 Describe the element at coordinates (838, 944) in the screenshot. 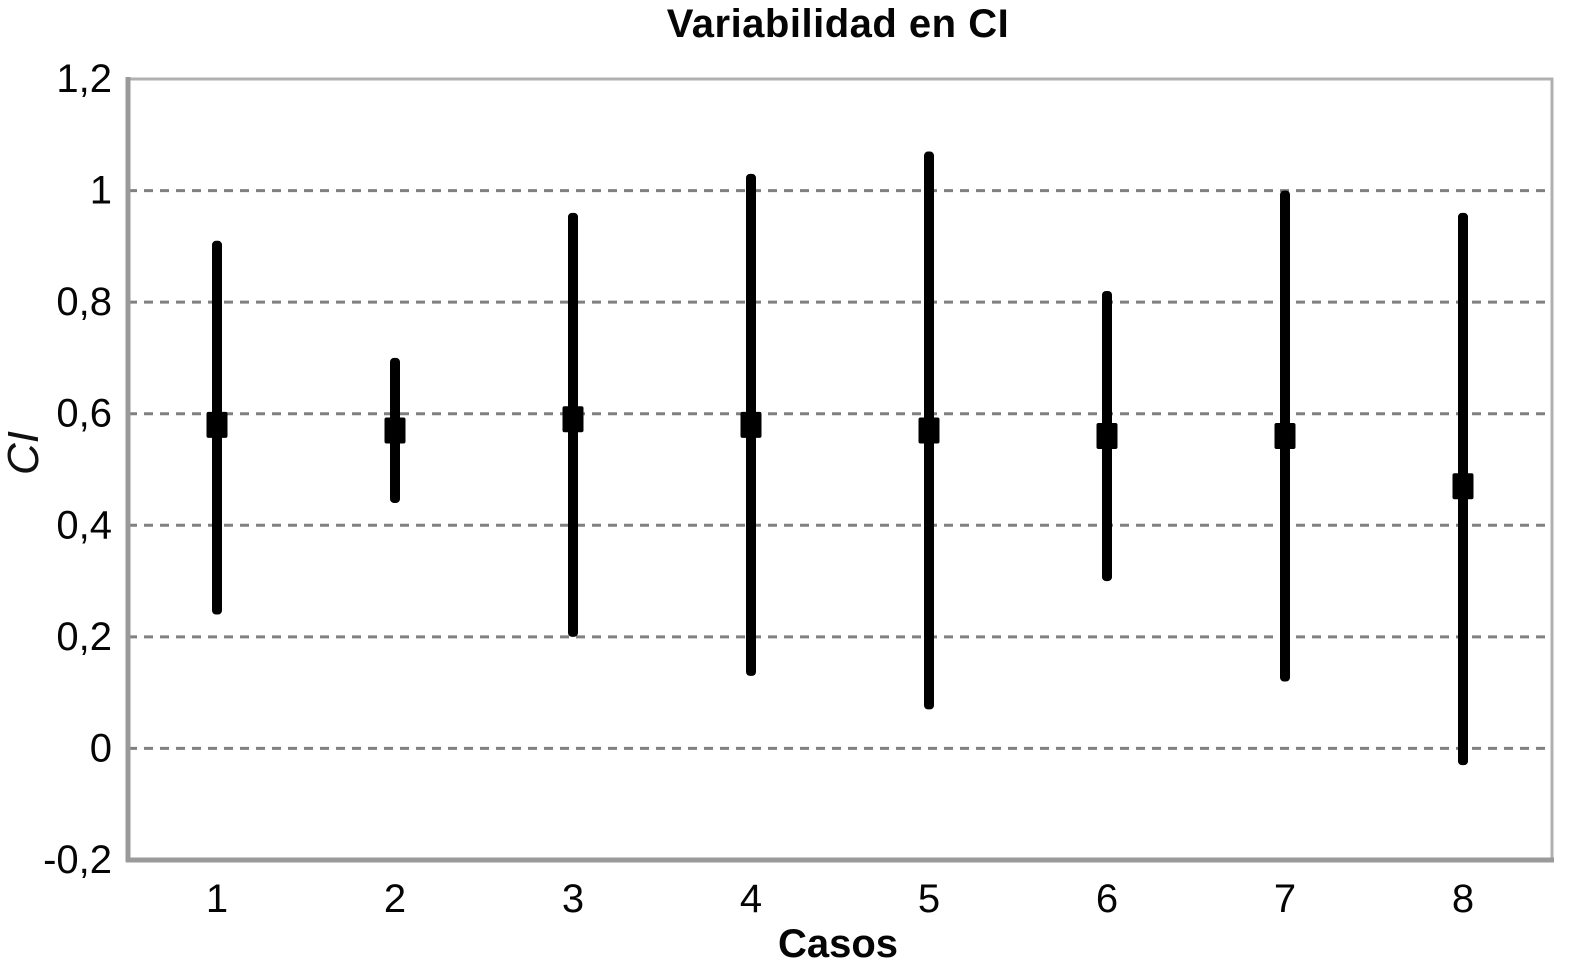

I see `x-axis-title: Casos` at that location.